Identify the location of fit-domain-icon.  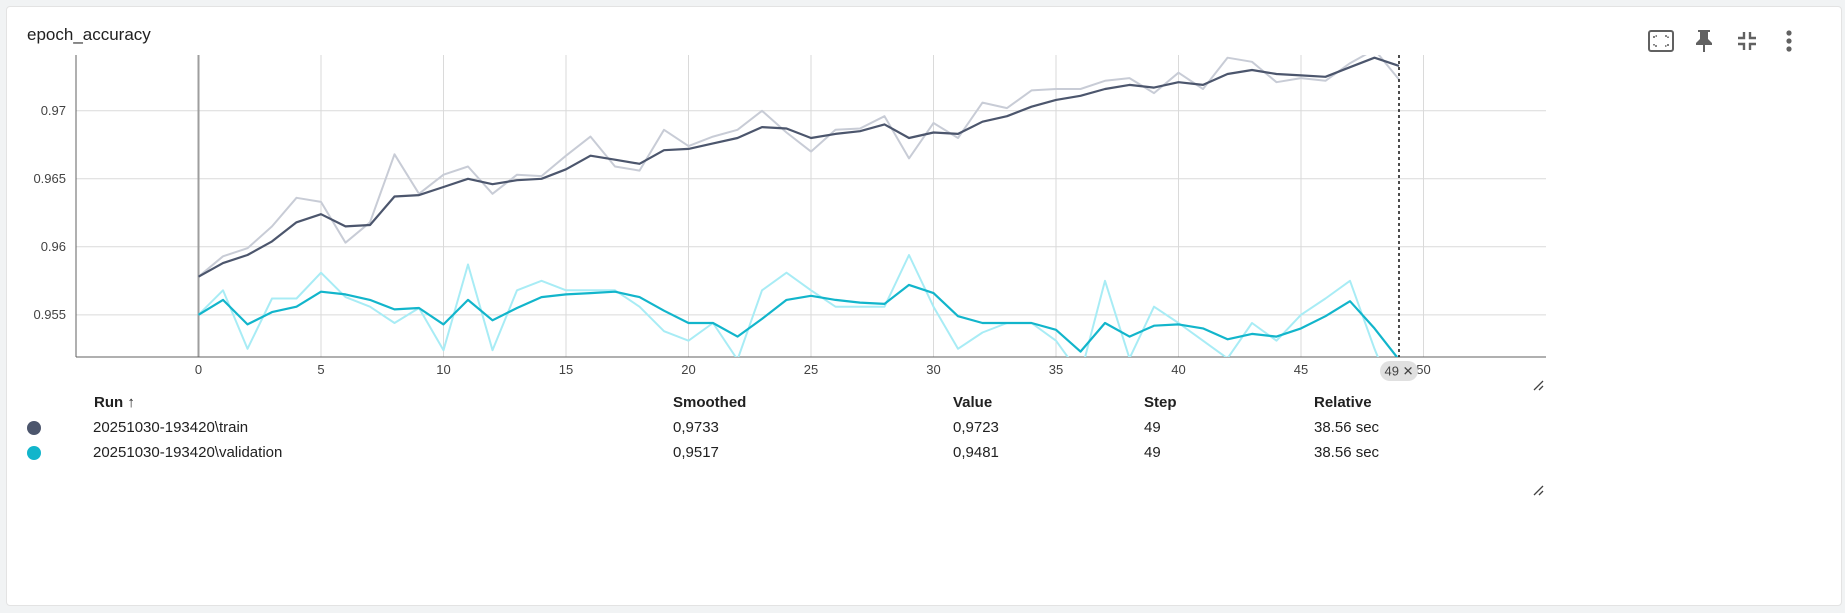
(1661, 41).